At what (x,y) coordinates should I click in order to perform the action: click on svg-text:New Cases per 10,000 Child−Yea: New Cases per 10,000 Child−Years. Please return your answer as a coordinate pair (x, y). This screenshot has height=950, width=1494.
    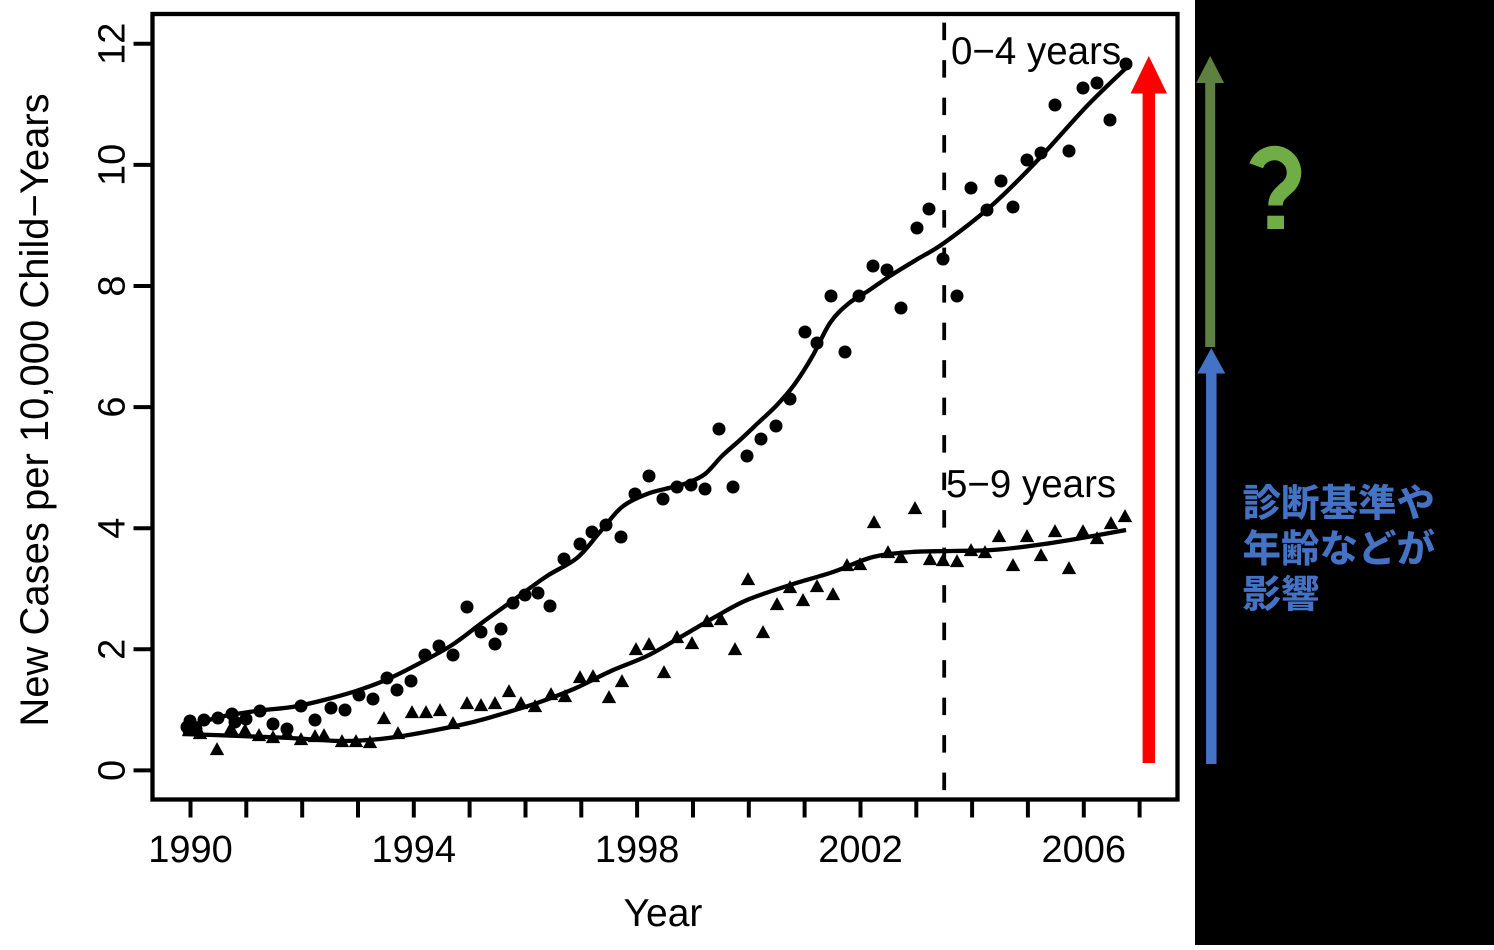
    Looking at the image, I should click on (35, 409).